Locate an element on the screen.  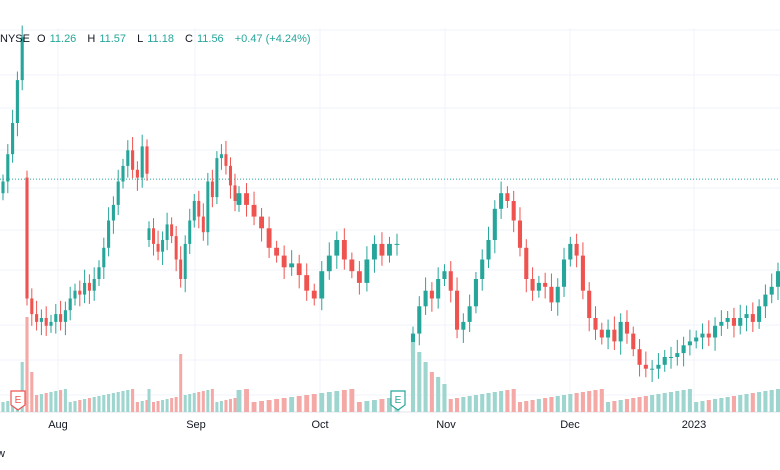
footer-partial-text: w is located at coordinates (2, 454).